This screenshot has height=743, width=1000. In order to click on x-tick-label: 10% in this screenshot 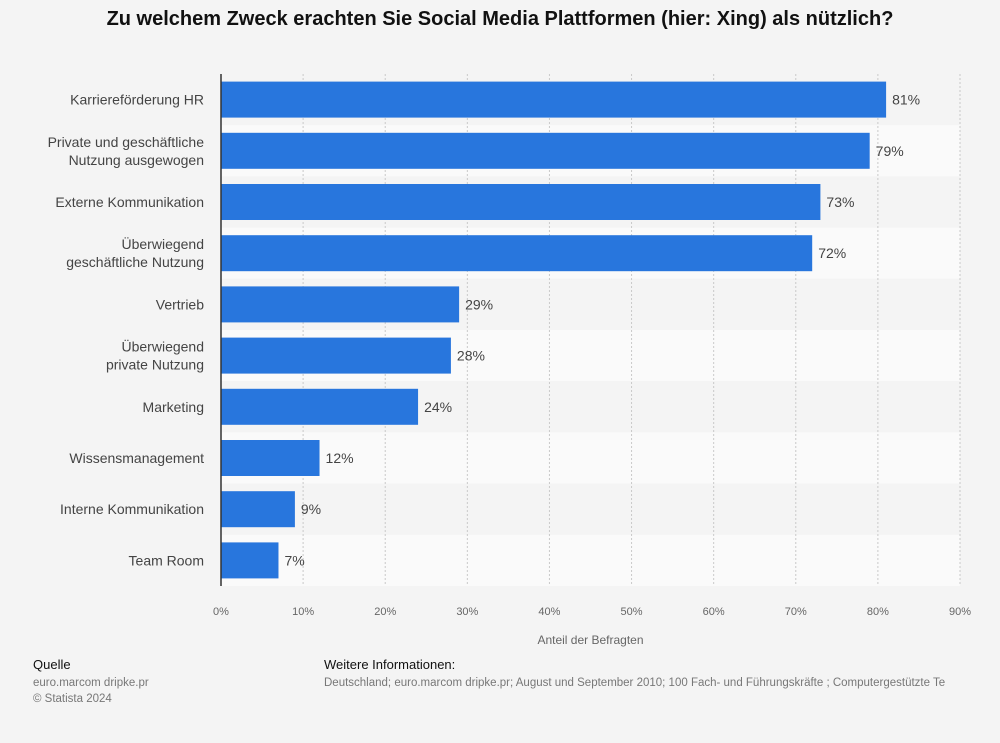, I will do `click(303, 612)`.